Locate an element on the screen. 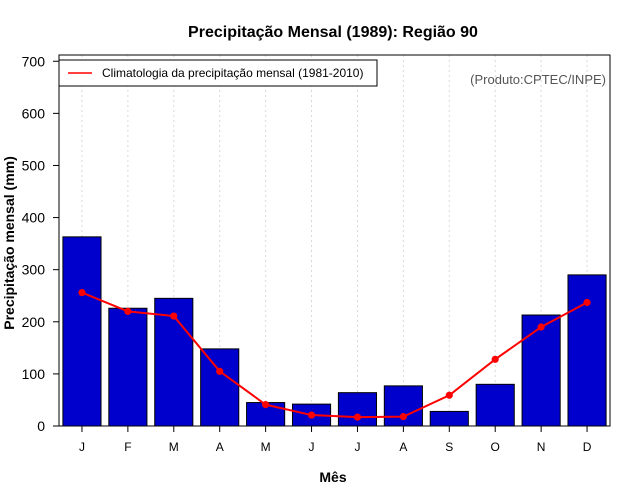  y-tick-label: 700 is located at coordinates (34, 61).